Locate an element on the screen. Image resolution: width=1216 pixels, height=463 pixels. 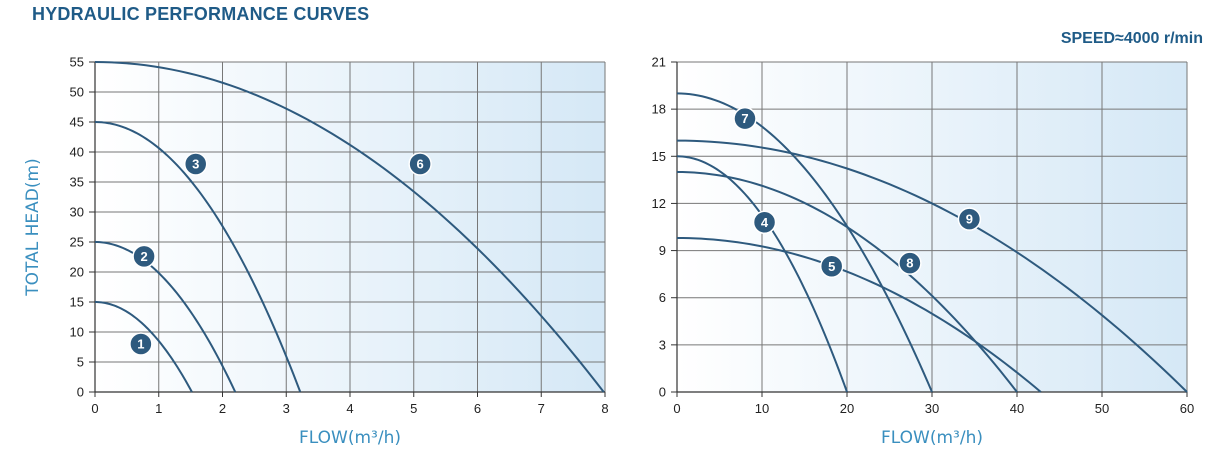
y-tick-label: 40 is located at coordinates (77, 152).